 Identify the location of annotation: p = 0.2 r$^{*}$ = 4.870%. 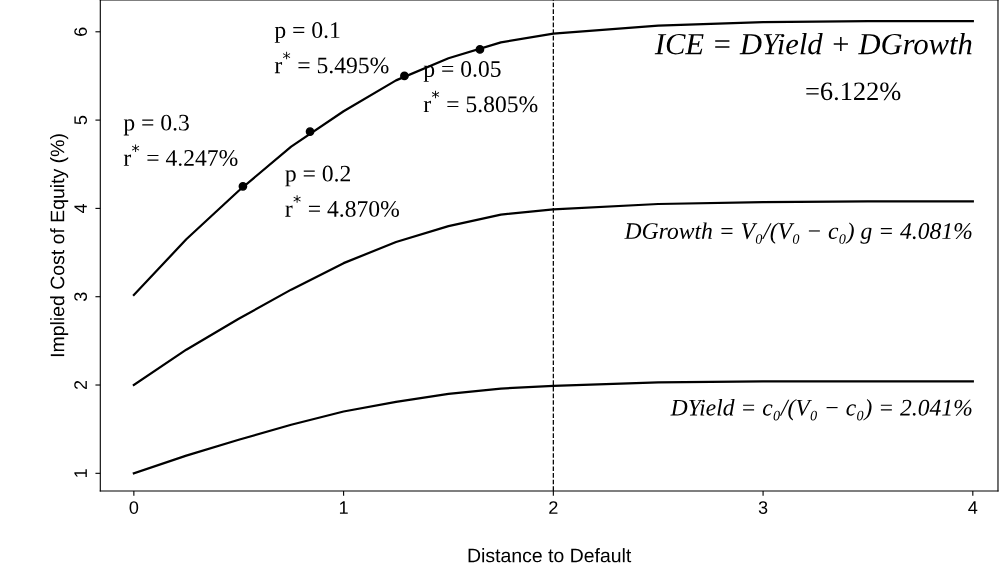
(342, 191).